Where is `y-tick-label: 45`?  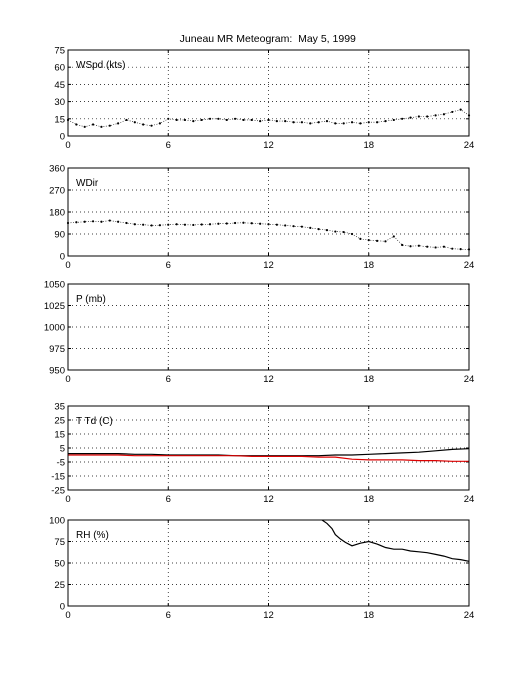
y-tick-label: 45 is located at coordinates (59, 85).